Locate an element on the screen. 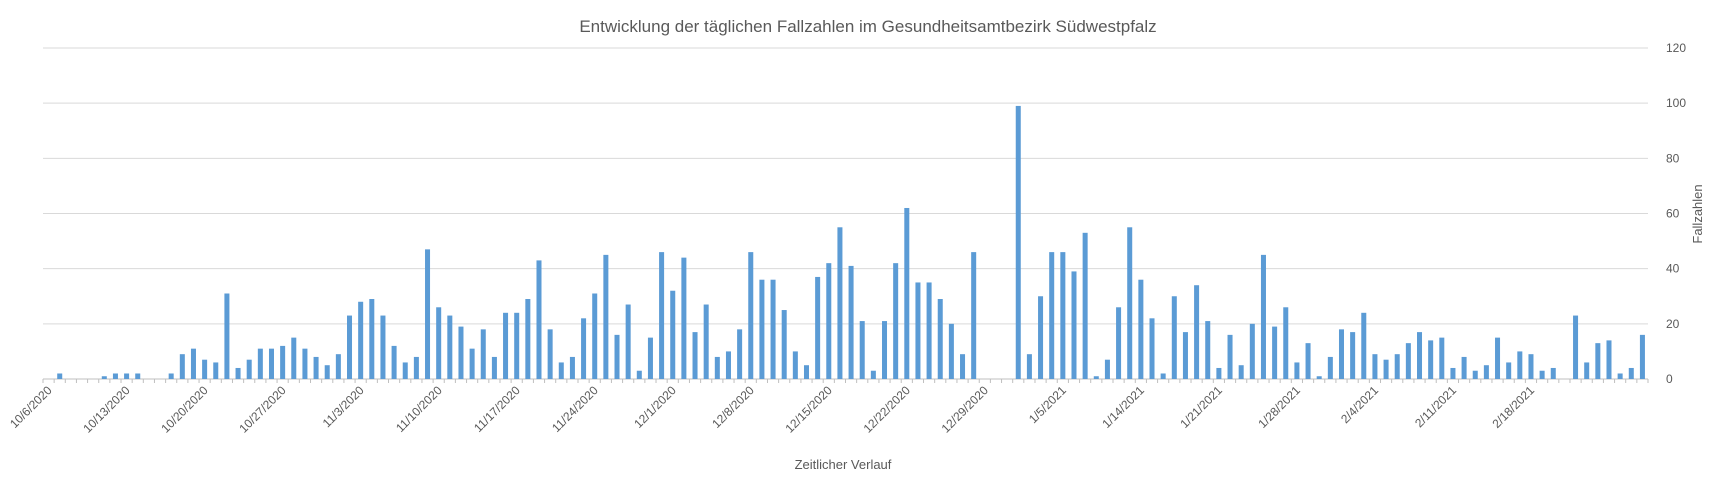  axes is located at coordinates (845, 380).